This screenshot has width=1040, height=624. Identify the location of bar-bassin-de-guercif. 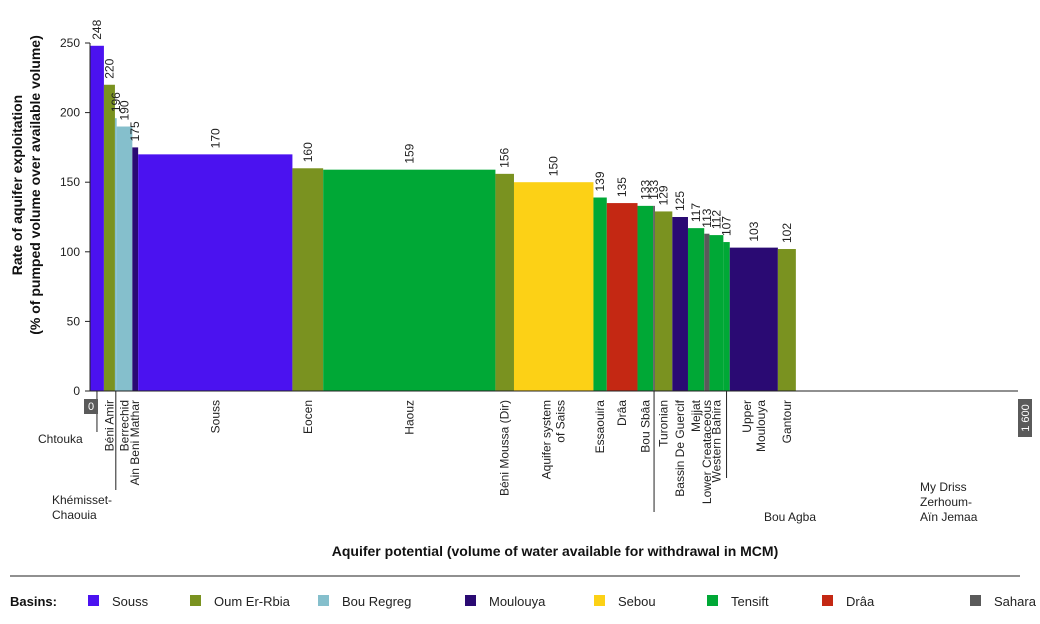
(680, 304).